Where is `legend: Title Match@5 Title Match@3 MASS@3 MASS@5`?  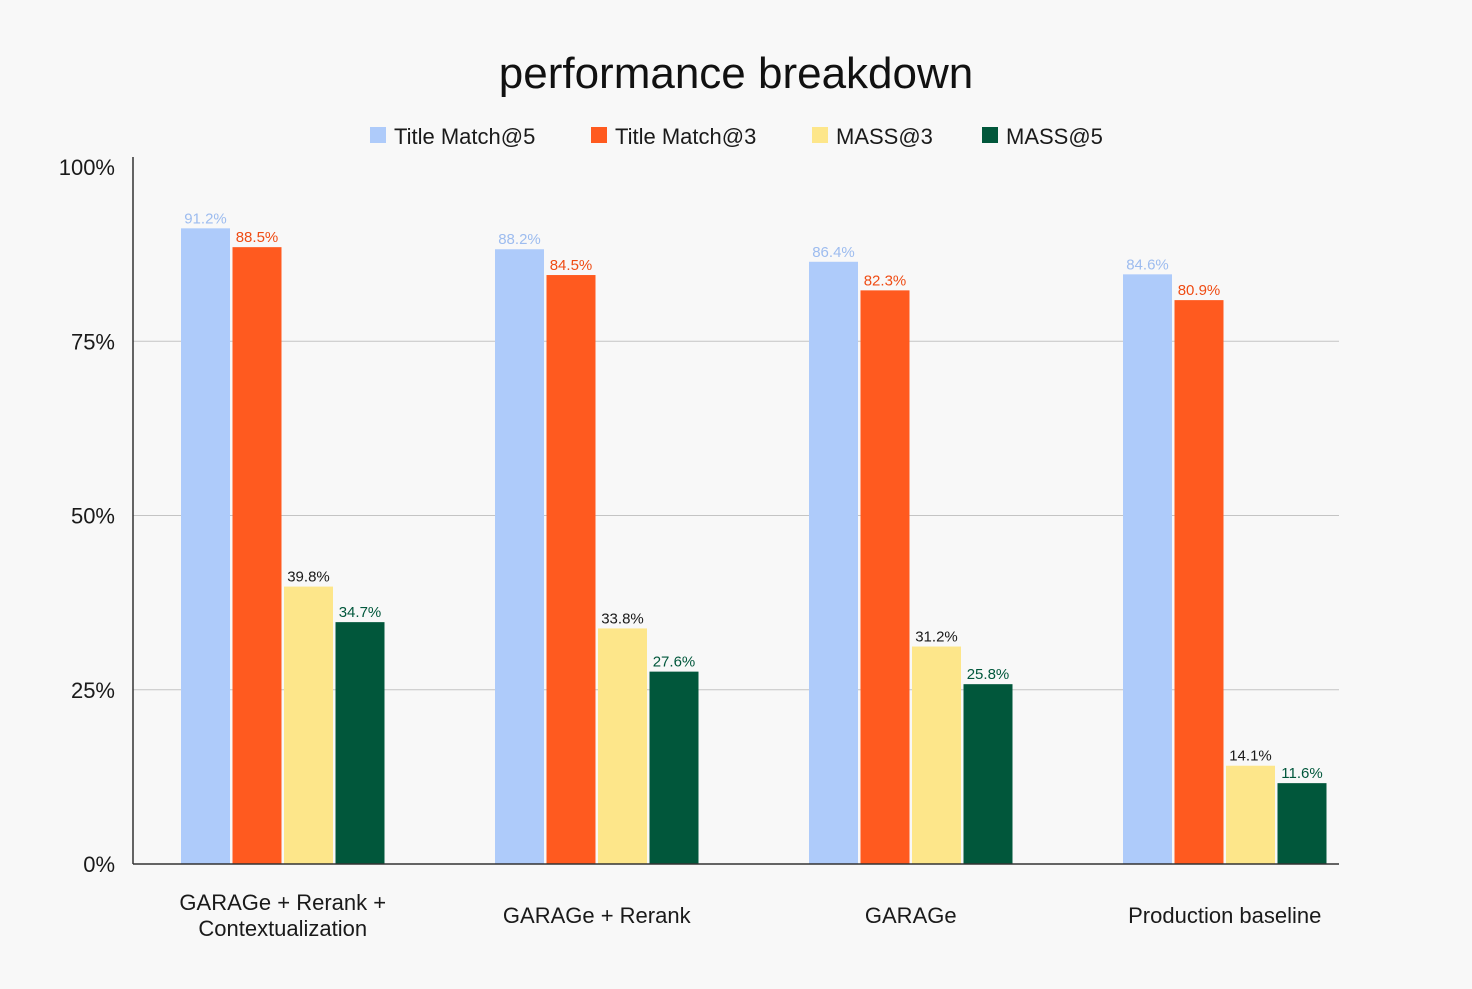
legend: Title Match@5 Title Match@3 MASS@3 MASS@5 is located at coordinates (736, 136).